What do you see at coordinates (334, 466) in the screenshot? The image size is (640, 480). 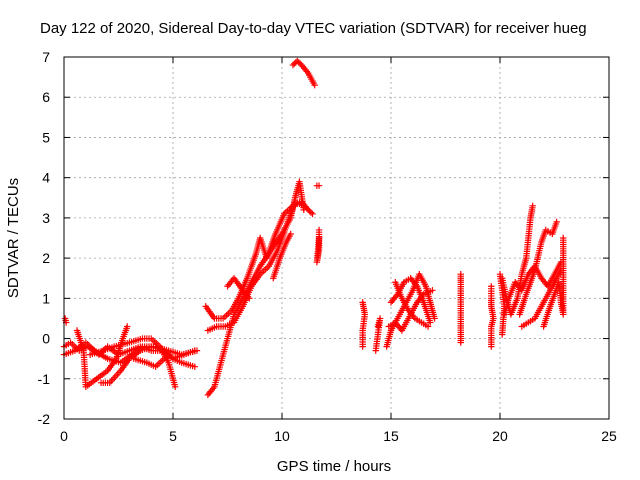 I see `x-axis-label: GPS time / hours` at bounding box center [334, 466].